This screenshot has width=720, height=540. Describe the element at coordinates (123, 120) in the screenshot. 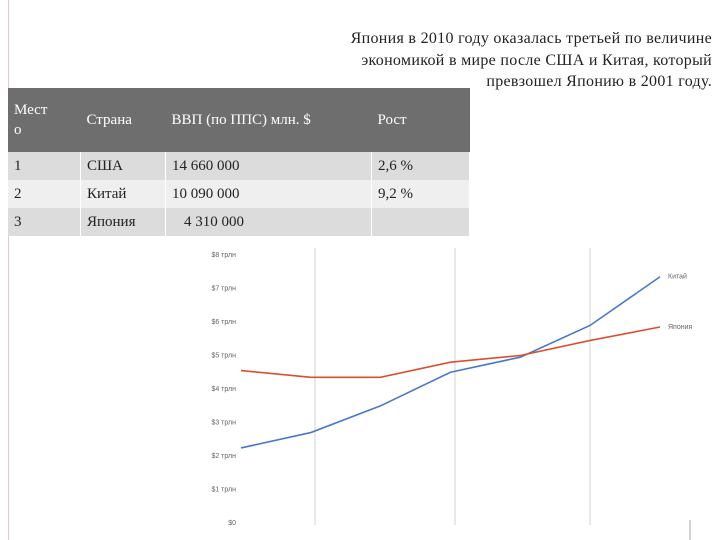

I see `header-cell: Страна` at that location.